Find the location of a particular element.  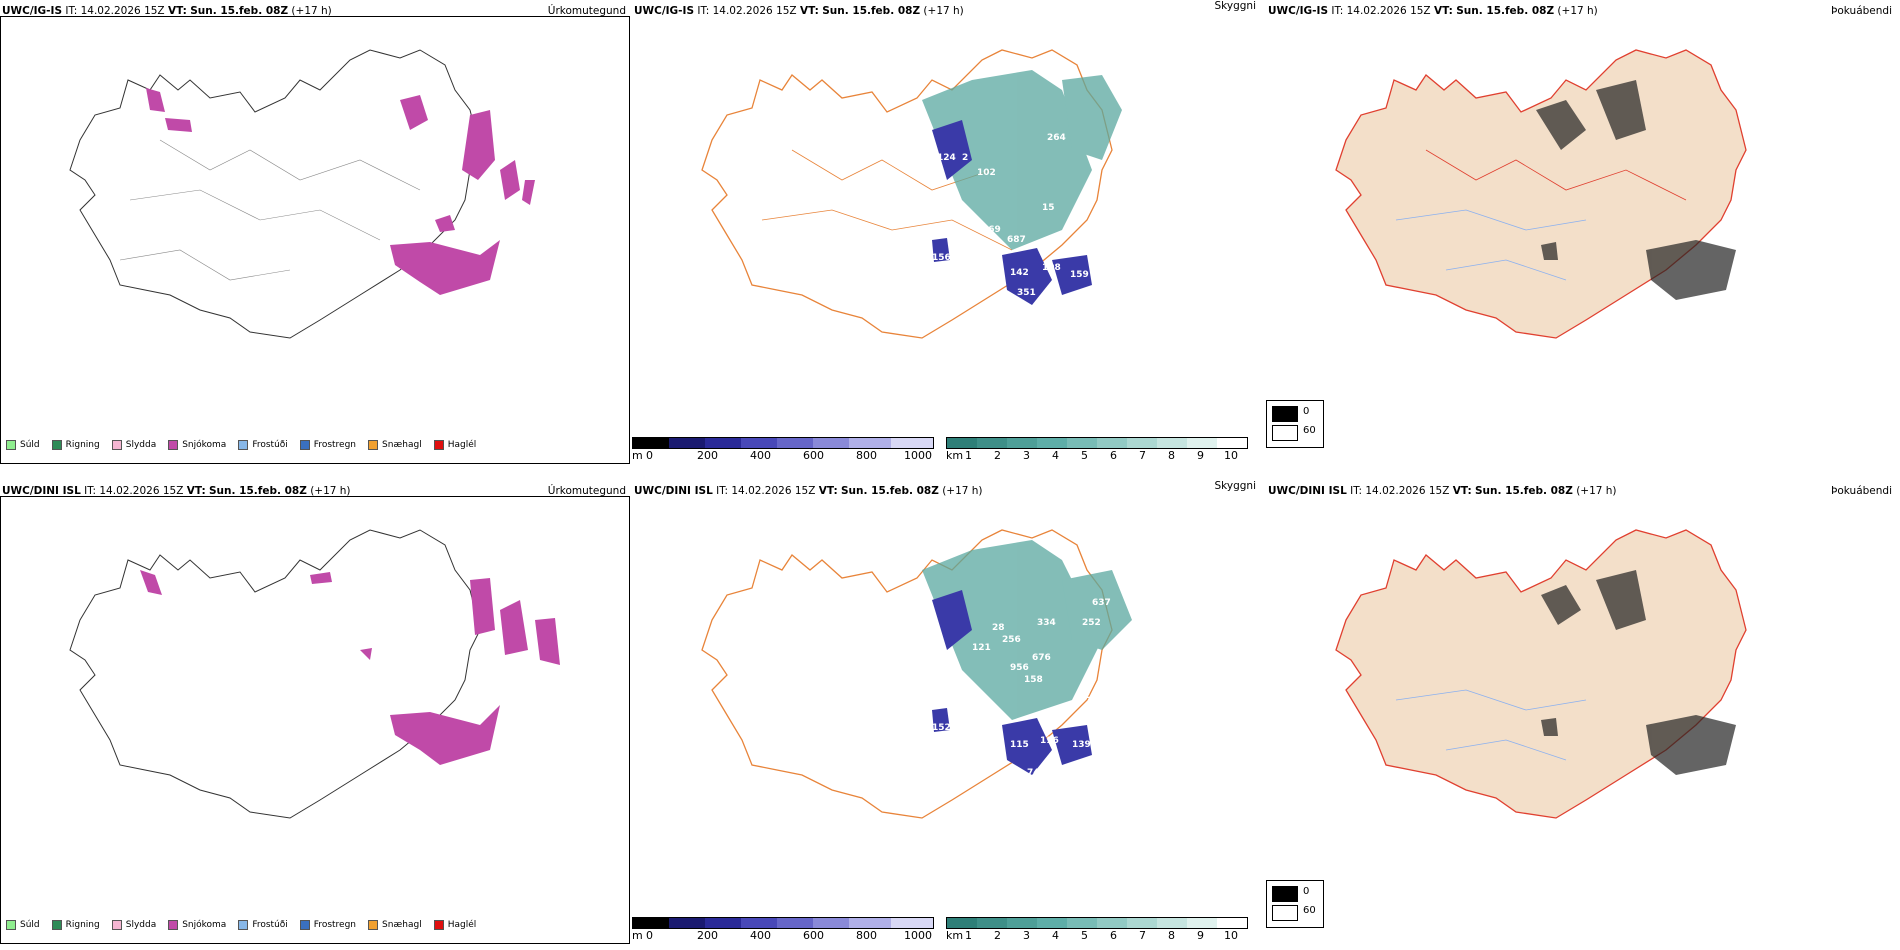

cloud-label: 121 is located at coordinates (981, 648).